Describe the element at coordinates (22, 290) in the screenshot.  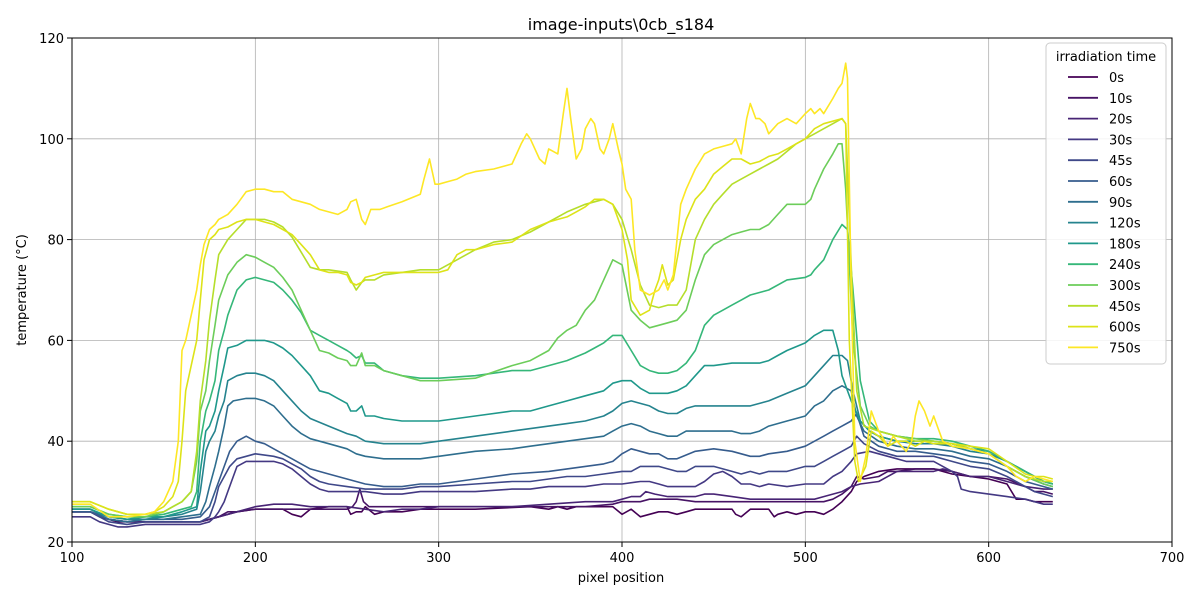
I see `y-axis-label: temperature (°C)` at that location.